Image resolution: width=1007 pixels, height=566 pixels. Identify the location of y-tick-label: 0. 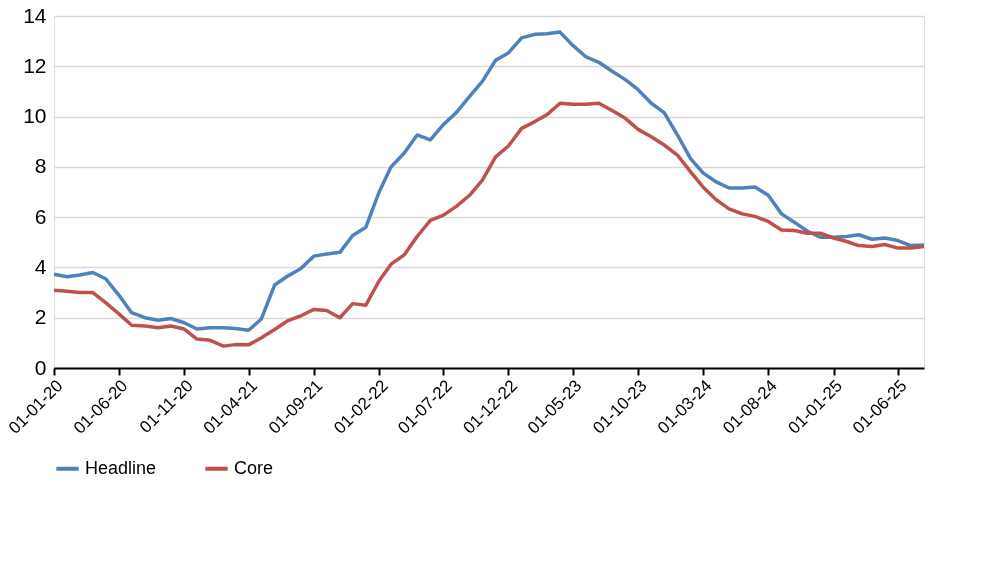
(40, 367).